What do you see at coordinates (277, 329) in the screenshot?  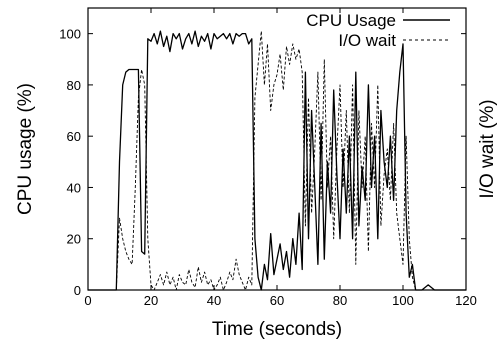 I see `x-axis-title: Time (seconds)` at bounding box center [277, 329].